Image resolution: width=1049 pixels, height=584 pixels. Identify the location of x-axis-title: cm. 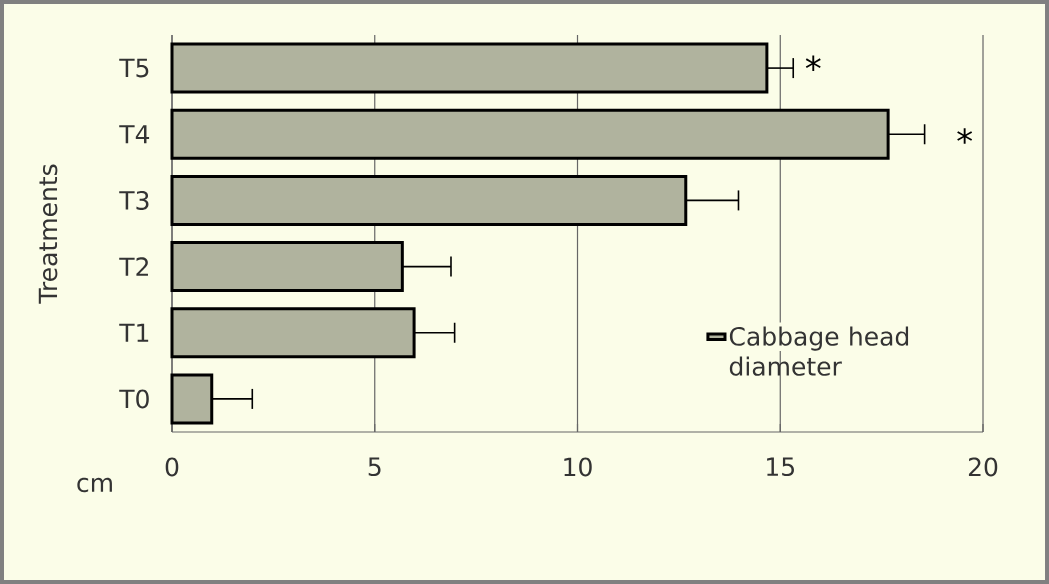
(94, 485).